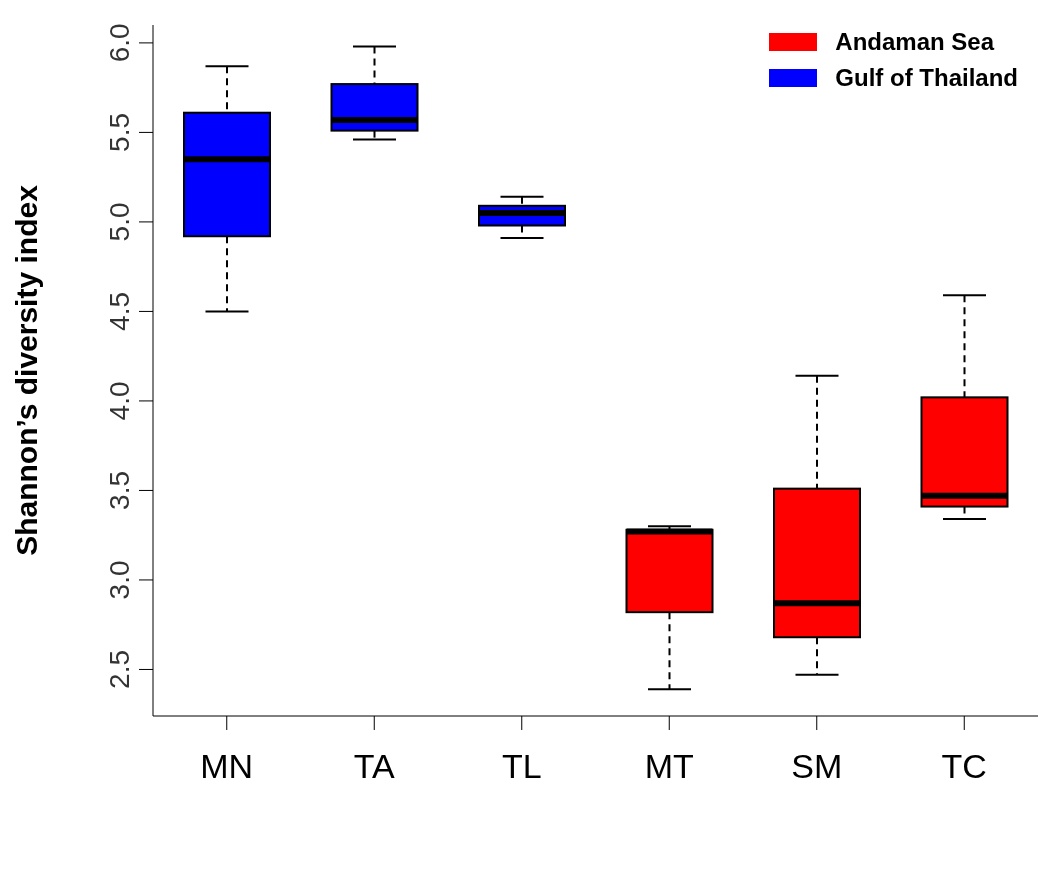  Describe the element at coordinates (227, 766) in the screenshot. I see `x-tick-label: MN` at that location.